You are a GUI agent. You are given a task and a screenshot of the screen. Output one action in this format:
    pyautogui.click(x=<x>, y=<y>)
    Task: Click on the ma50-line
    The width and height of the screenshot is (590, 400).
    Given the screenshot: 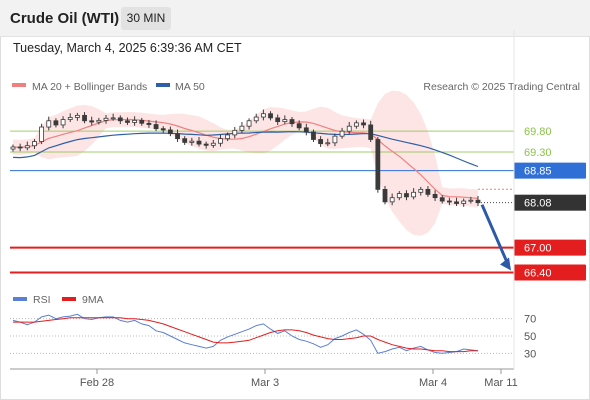 What is the action you would take?
    pyautogui.click(x=245, y=149)
    